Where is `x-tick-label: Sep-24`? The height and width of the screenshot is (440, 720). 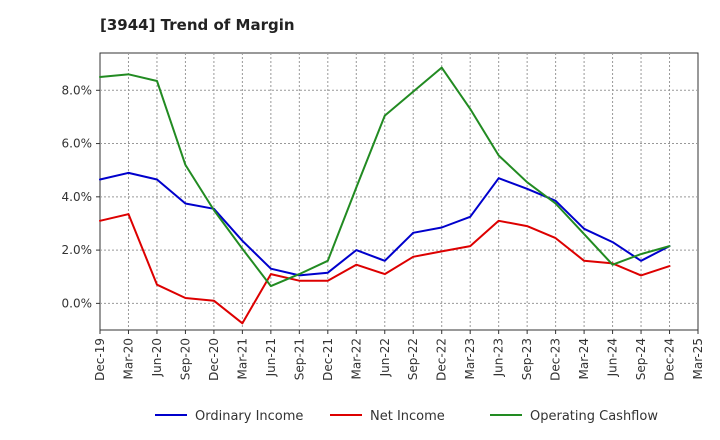 x-tick-label: Sep-24 is located at coordinates (641, 359).